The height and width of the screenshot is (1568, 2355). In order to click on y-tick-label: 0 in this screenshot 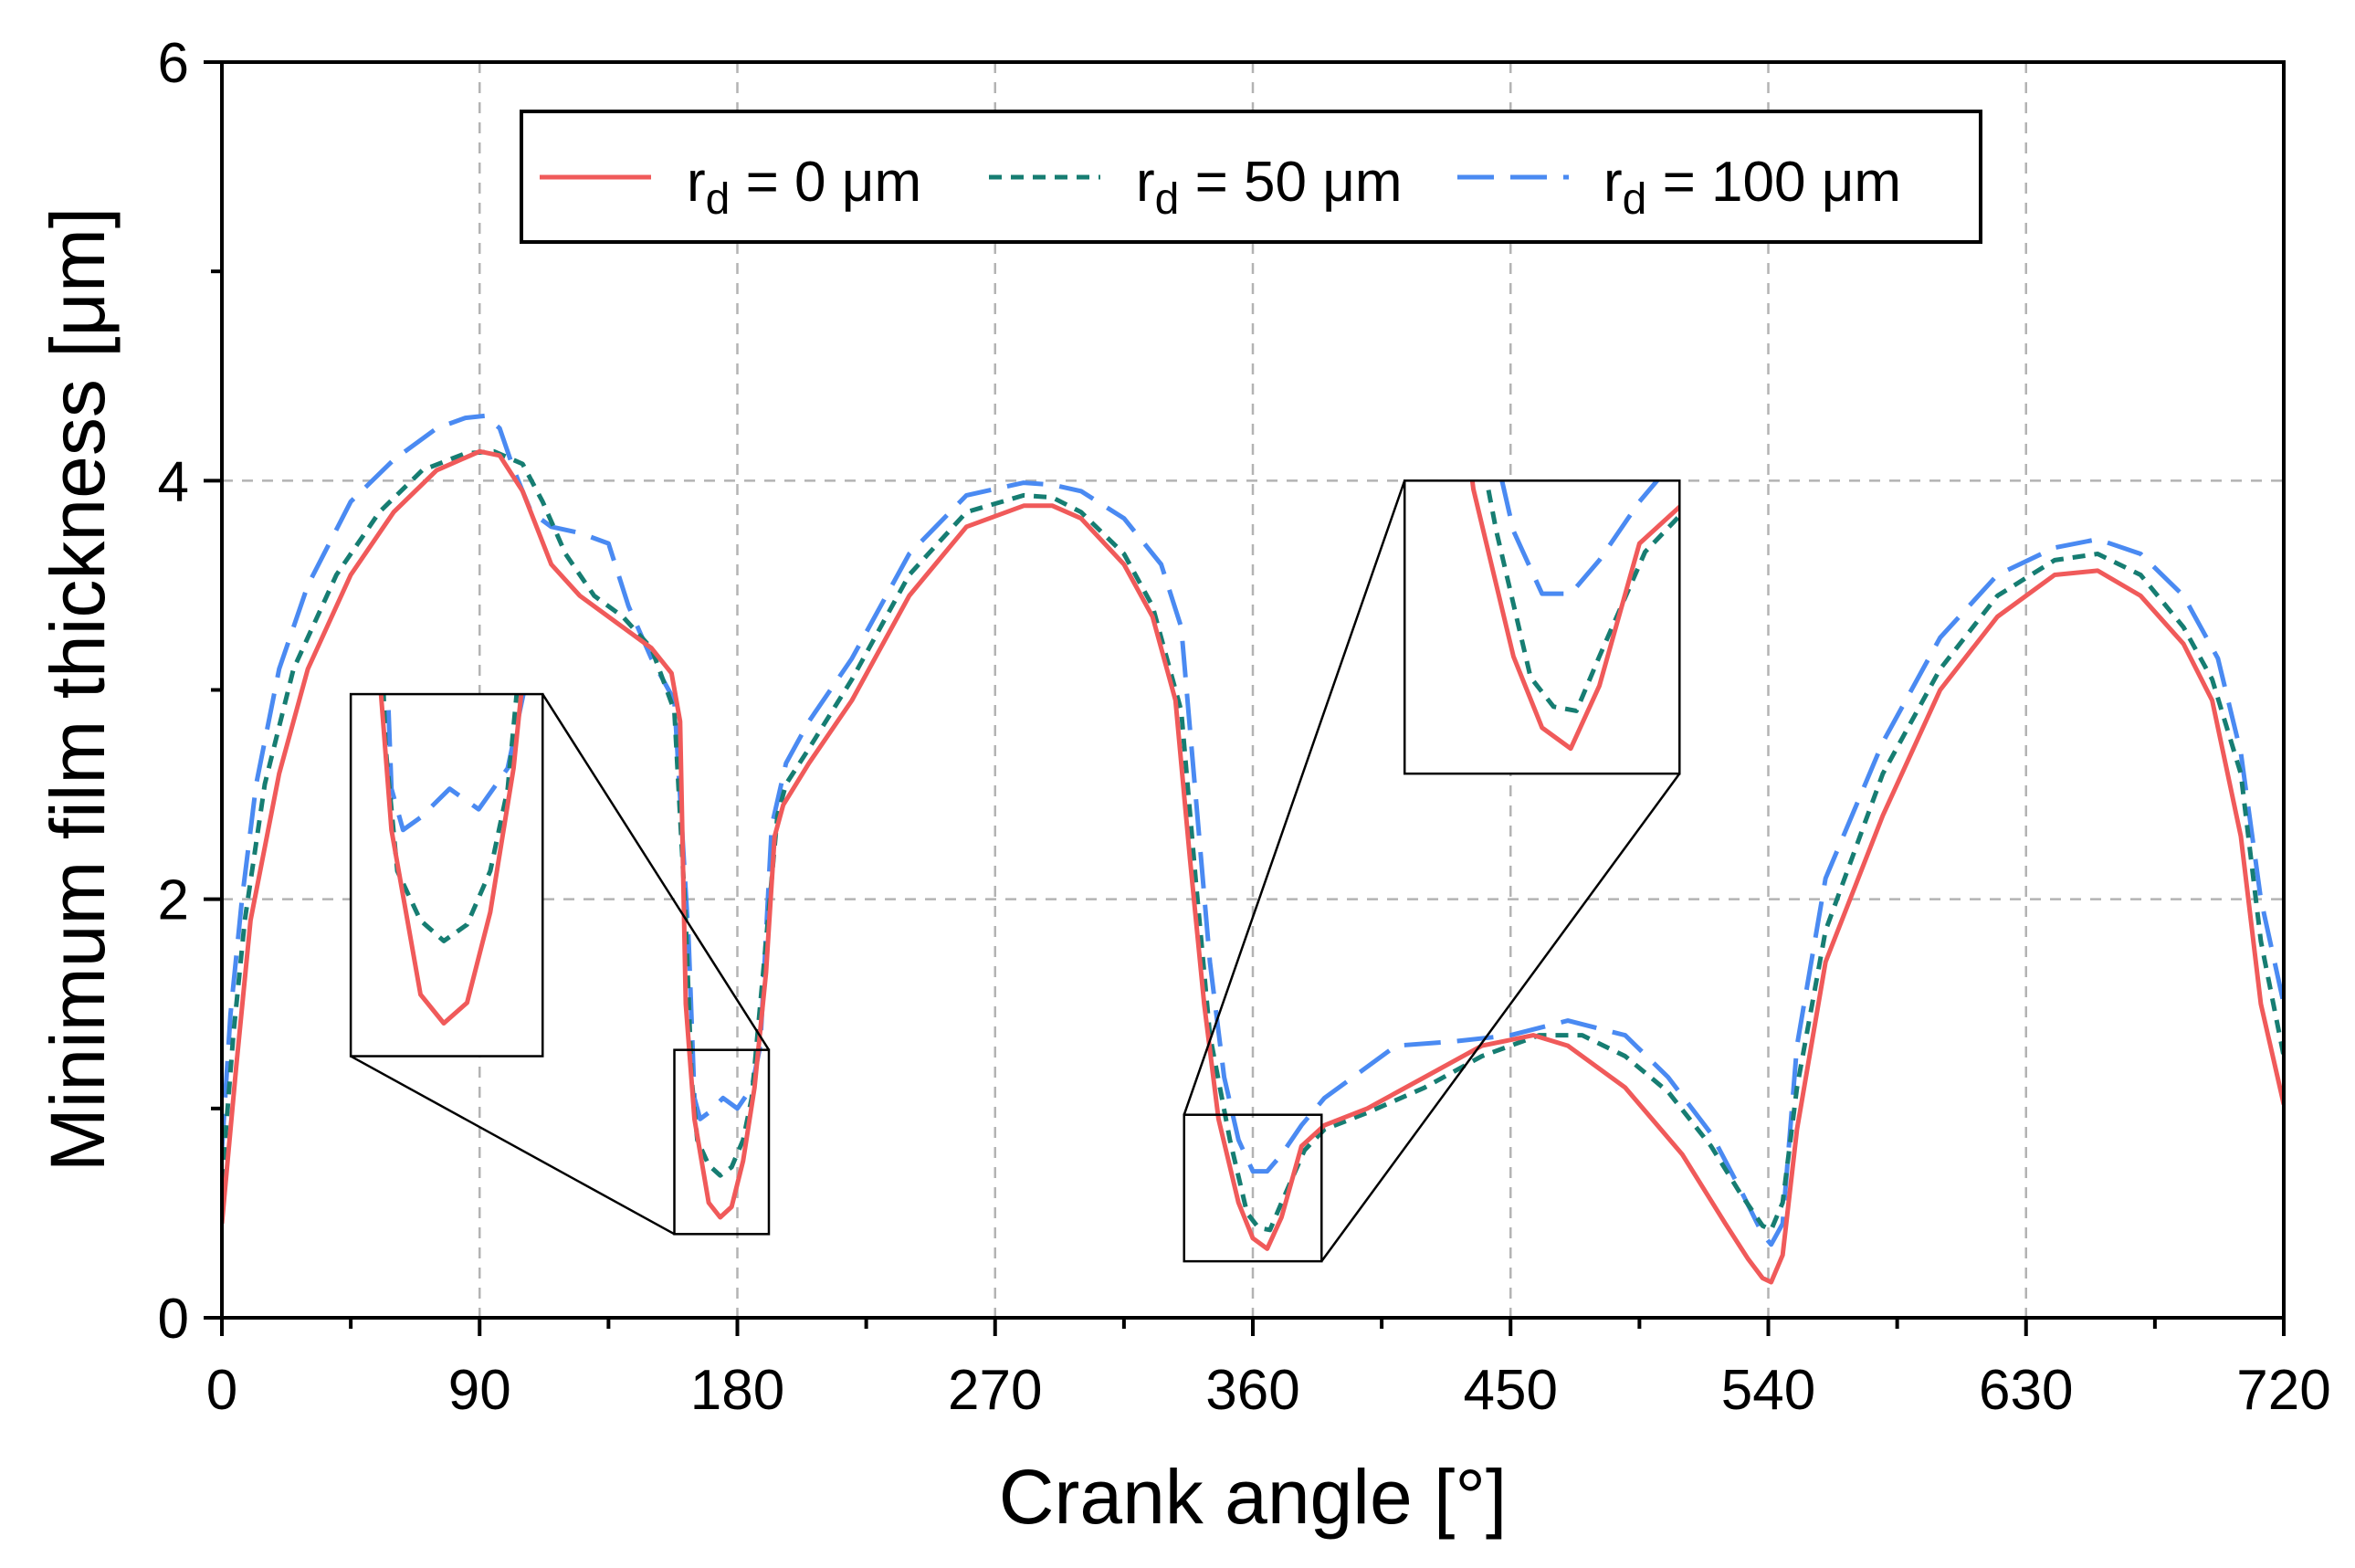, I will do `click(173, 1319)`.